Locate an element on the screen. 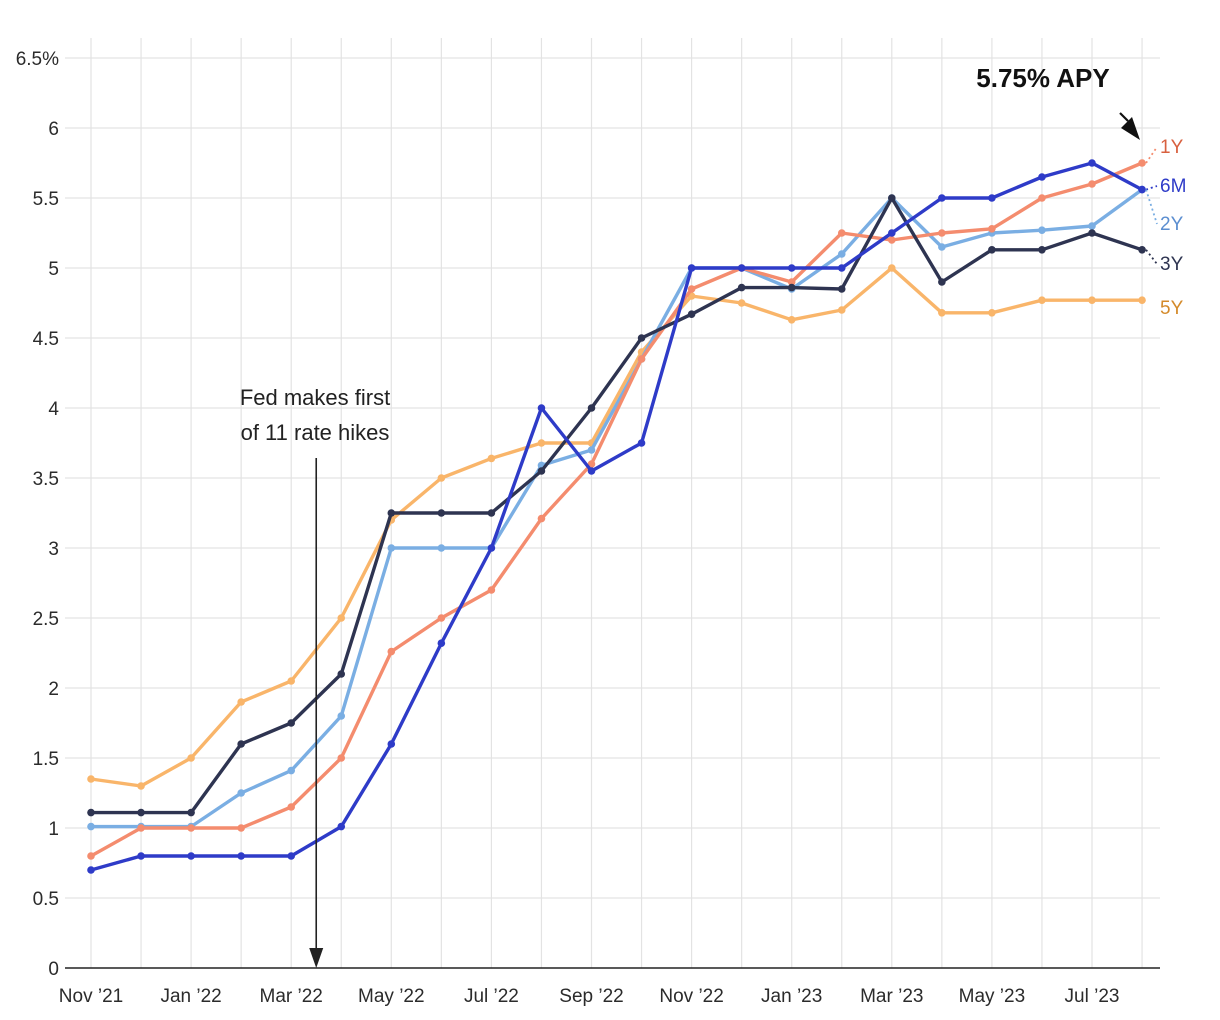 Image resolution: width=1220 pixels, height=1020 pixels. x-tick-label: Jan ’23 is located at coordinates (791, 996).